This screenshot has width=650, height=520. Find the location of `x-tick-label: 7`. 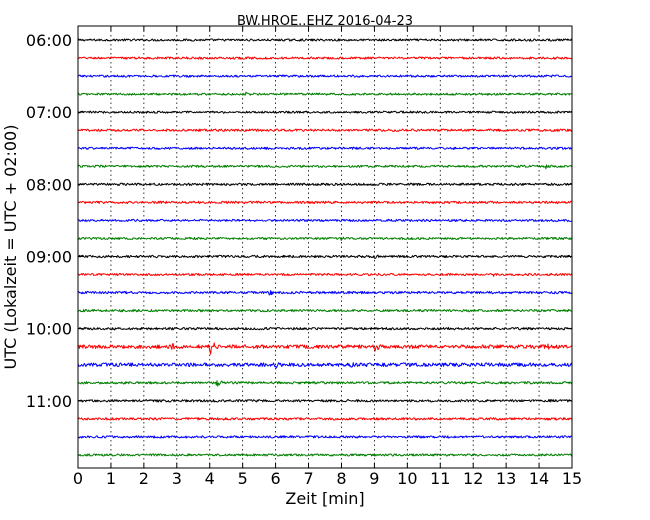

x-tick-label: 7 is located at coordinates (308, 478).